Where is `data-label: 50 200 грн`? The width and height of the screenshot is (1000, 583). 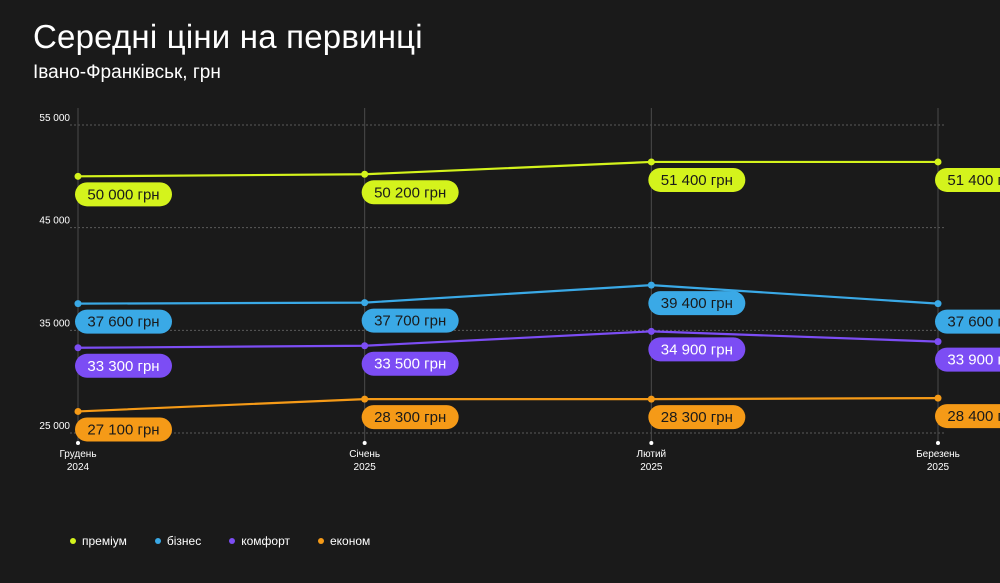
data-label: 50 200 грн is located at coordinates (410, 192).